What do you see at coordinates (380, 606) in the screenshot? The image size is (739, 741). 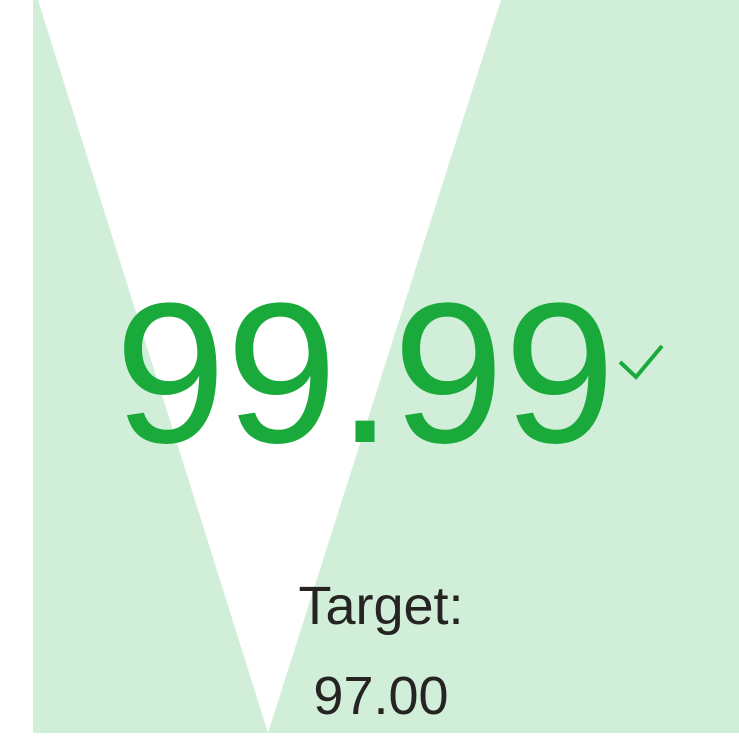 I see `target-label: Target:` at bounding box center [380, 606].